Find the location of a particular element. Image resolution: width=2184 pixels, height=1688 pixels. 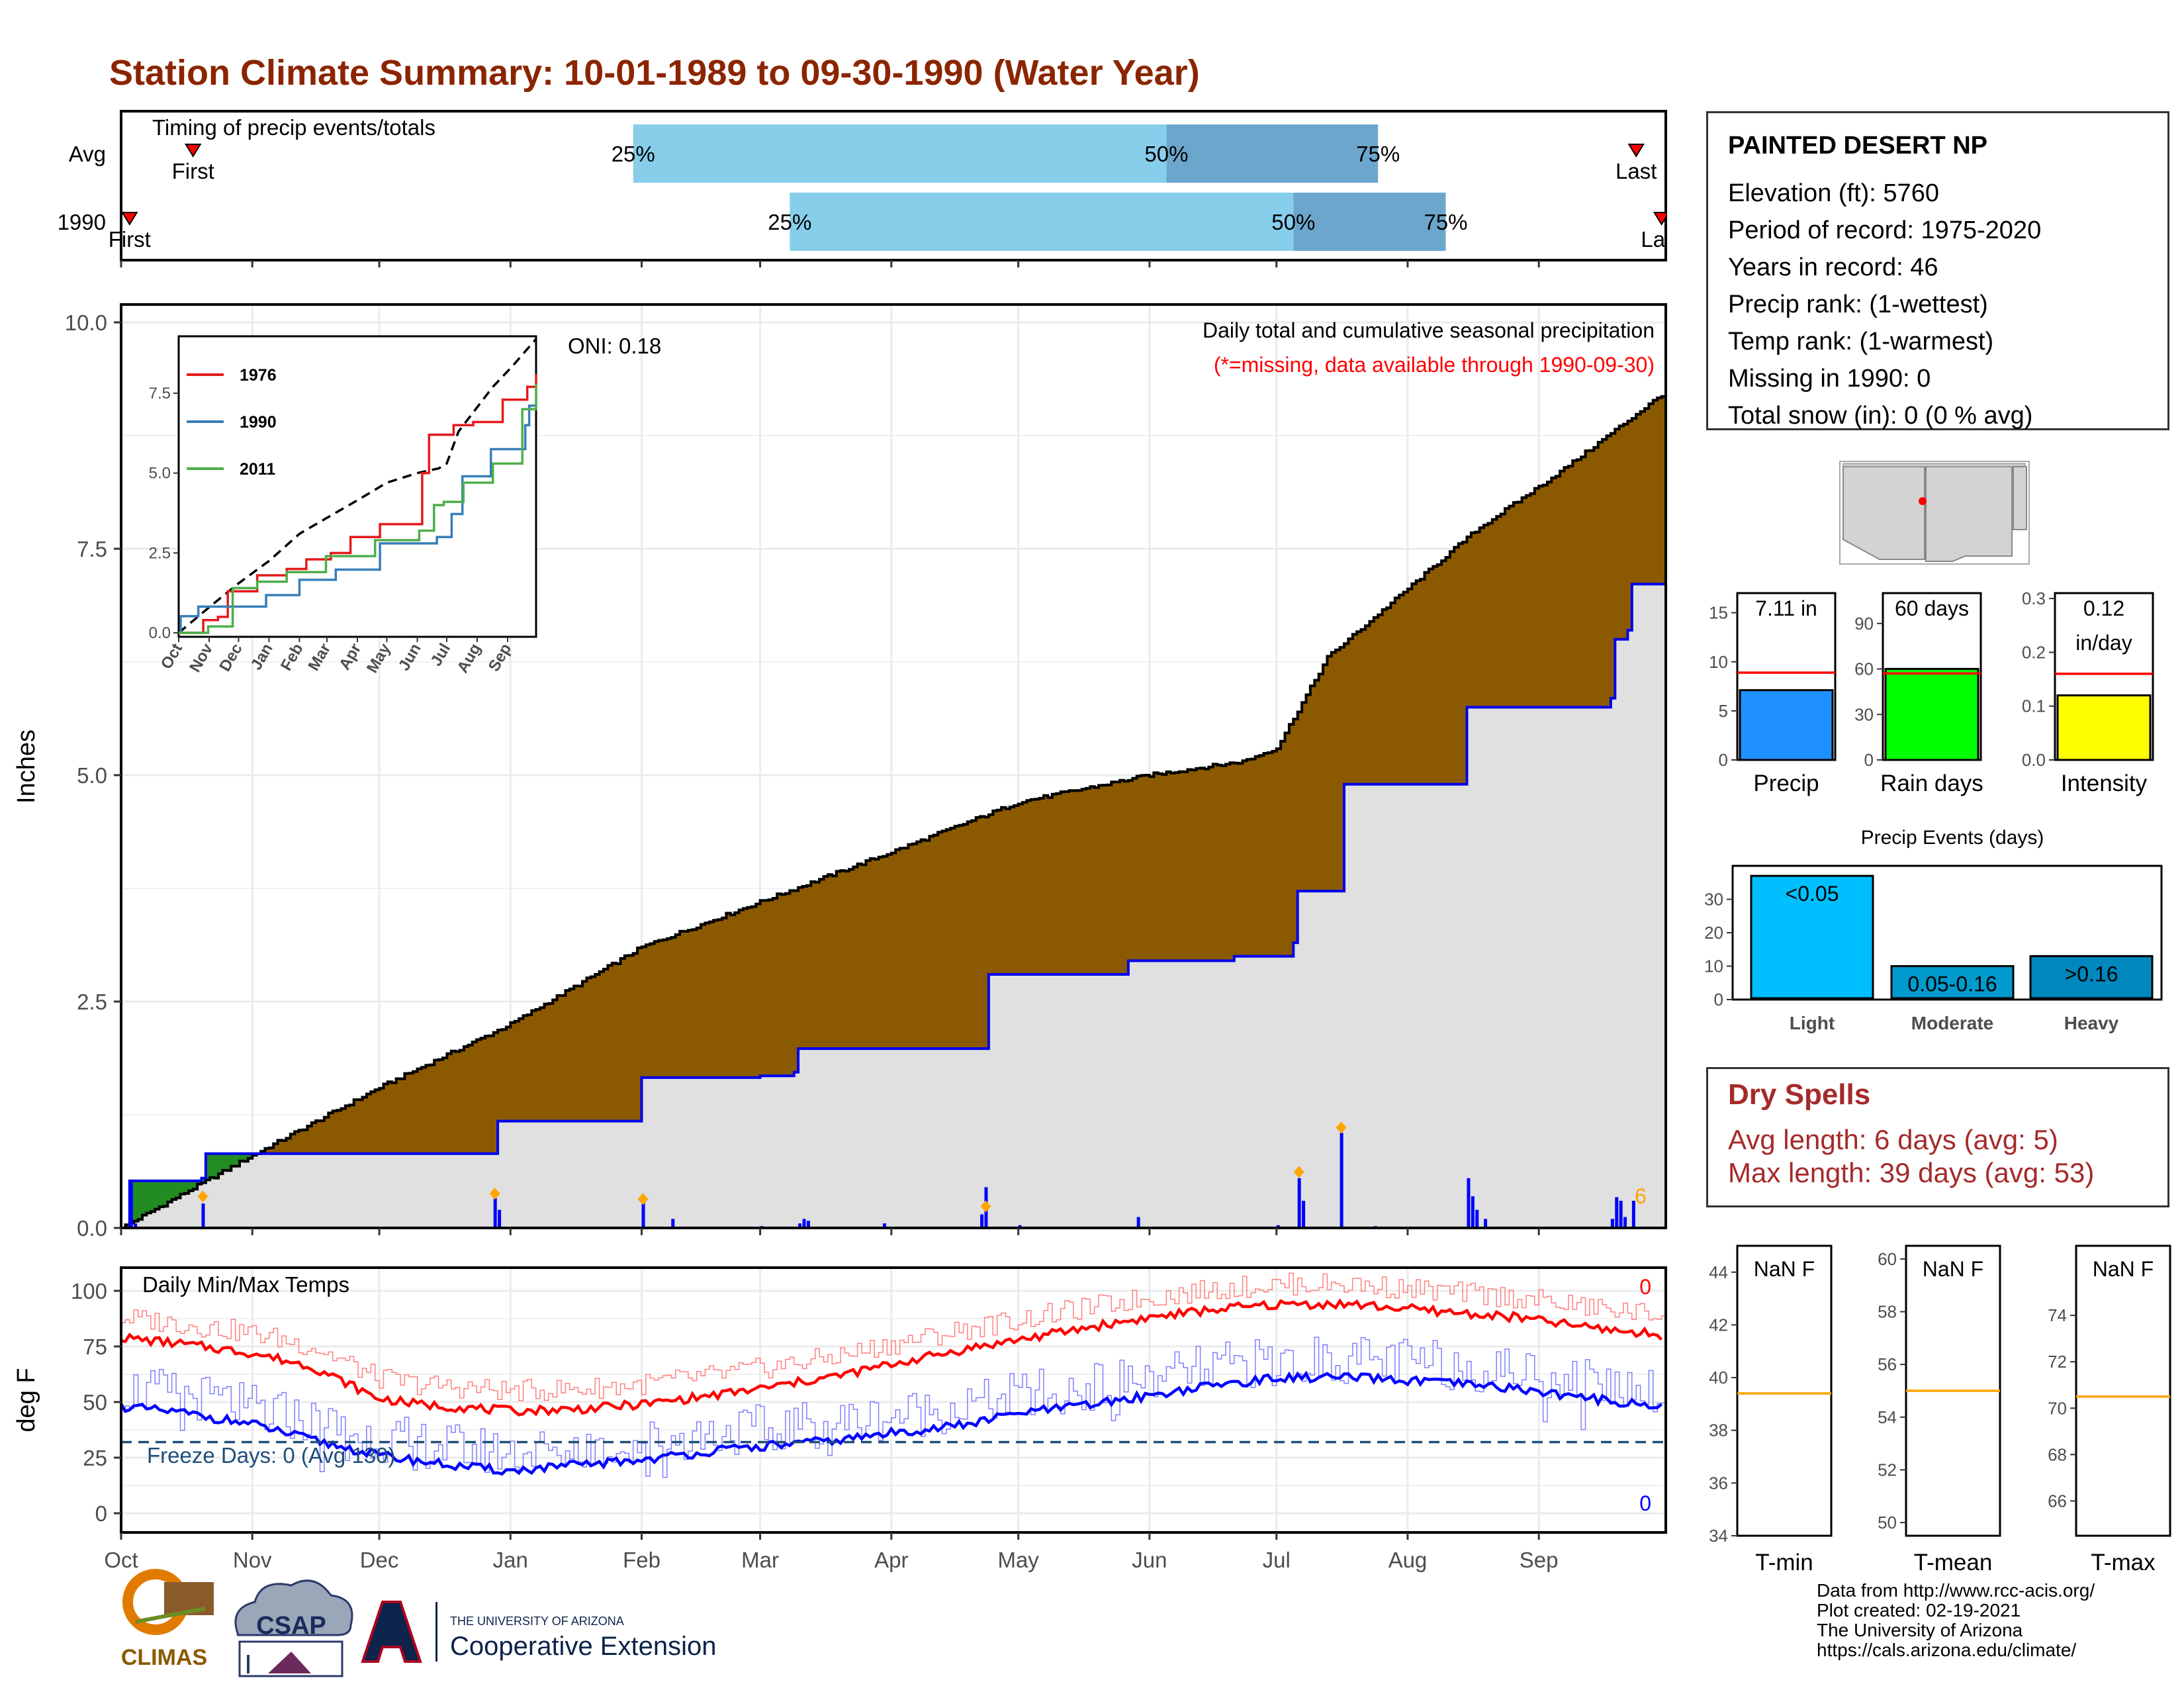

inset-legend-label: 2011 is located at coordinates (257, 469).